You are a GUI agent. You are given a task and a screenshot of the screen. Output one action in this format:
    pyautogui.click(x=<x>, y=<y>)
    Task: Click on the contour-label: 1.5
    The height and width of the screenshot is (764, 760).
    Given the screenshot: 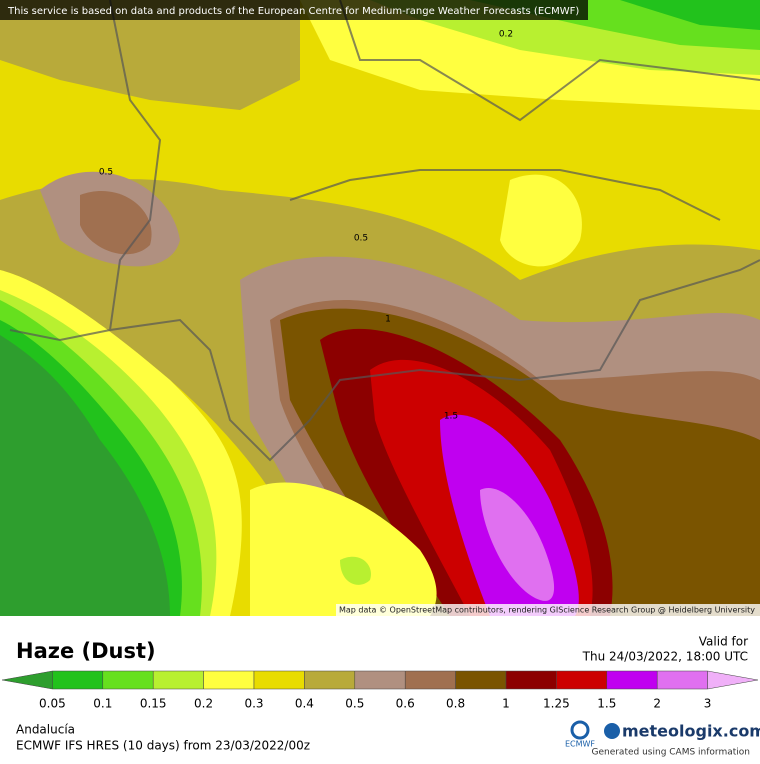 What is the action you would take?
    pyautogui.click(x=451, y=417)
    